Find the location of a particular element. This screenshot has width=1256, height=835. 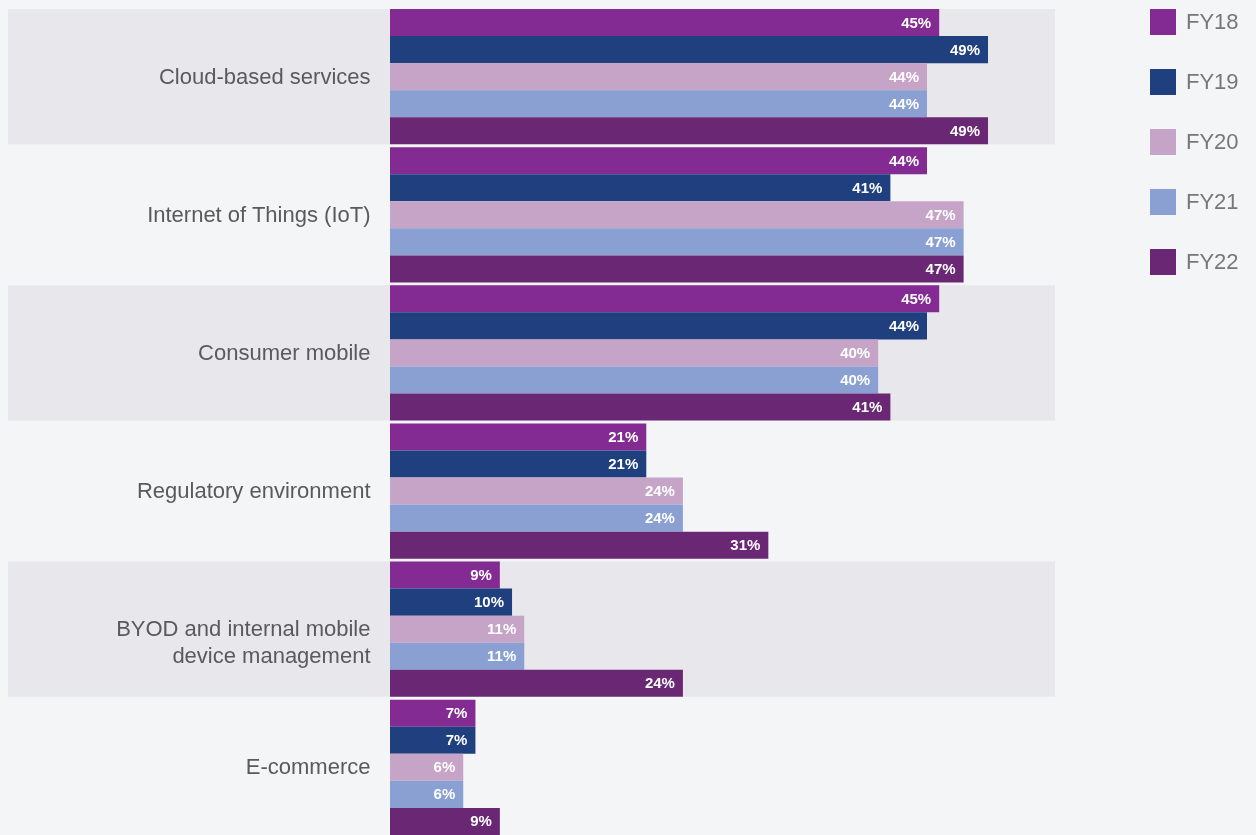

legend-label: FY19 is located at coordinates (1212, 81).